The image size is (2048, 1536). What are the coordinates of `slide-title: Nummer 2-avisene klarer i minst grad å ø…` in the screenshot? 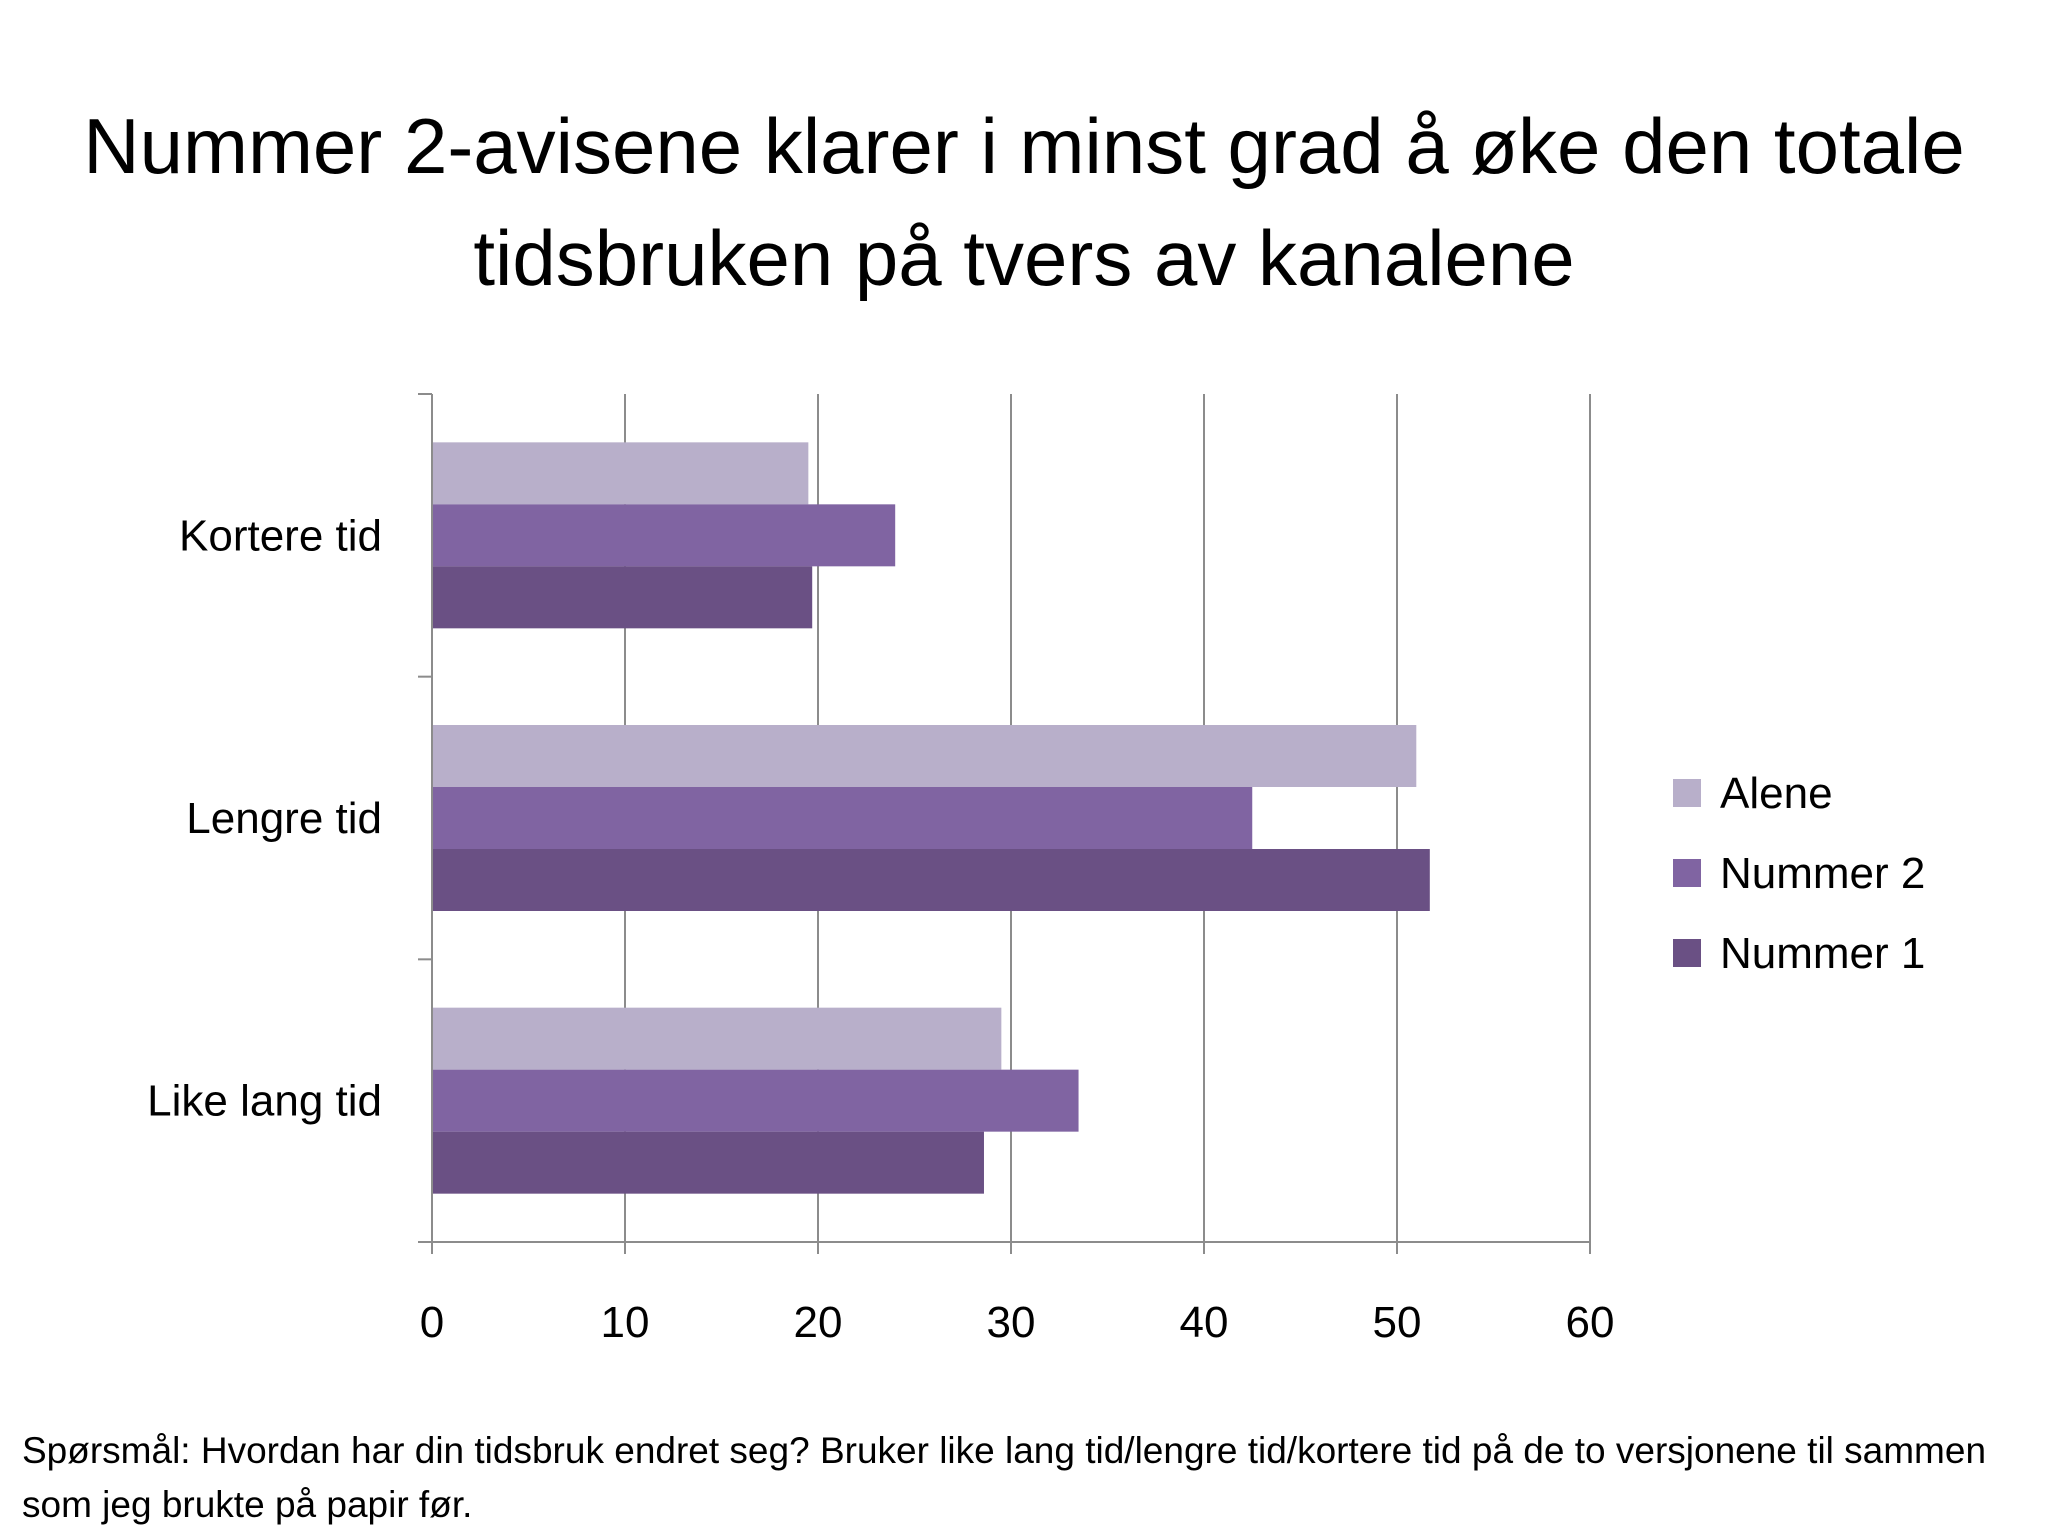 It's located at (1024, 202).